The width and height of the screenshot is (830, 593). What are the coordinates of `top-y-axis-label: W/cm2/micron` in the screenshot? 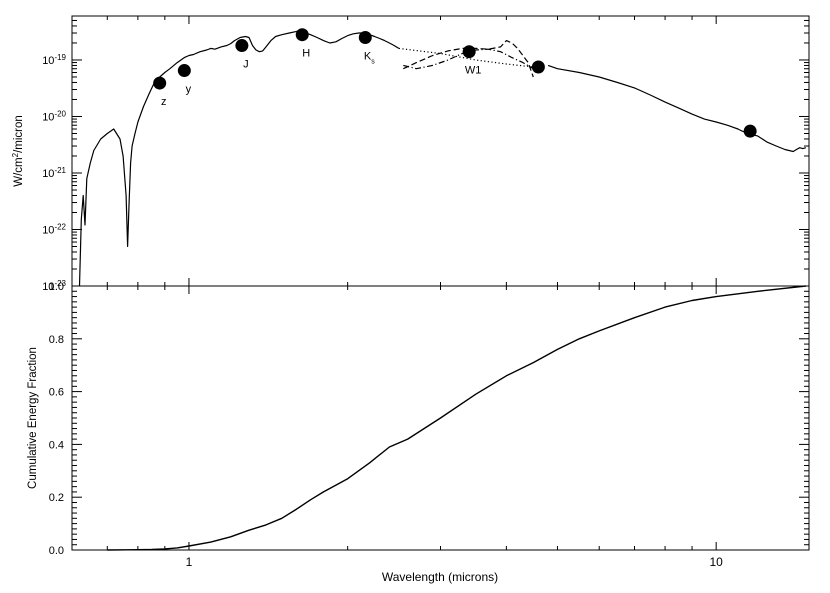 It's located at (18, 151).